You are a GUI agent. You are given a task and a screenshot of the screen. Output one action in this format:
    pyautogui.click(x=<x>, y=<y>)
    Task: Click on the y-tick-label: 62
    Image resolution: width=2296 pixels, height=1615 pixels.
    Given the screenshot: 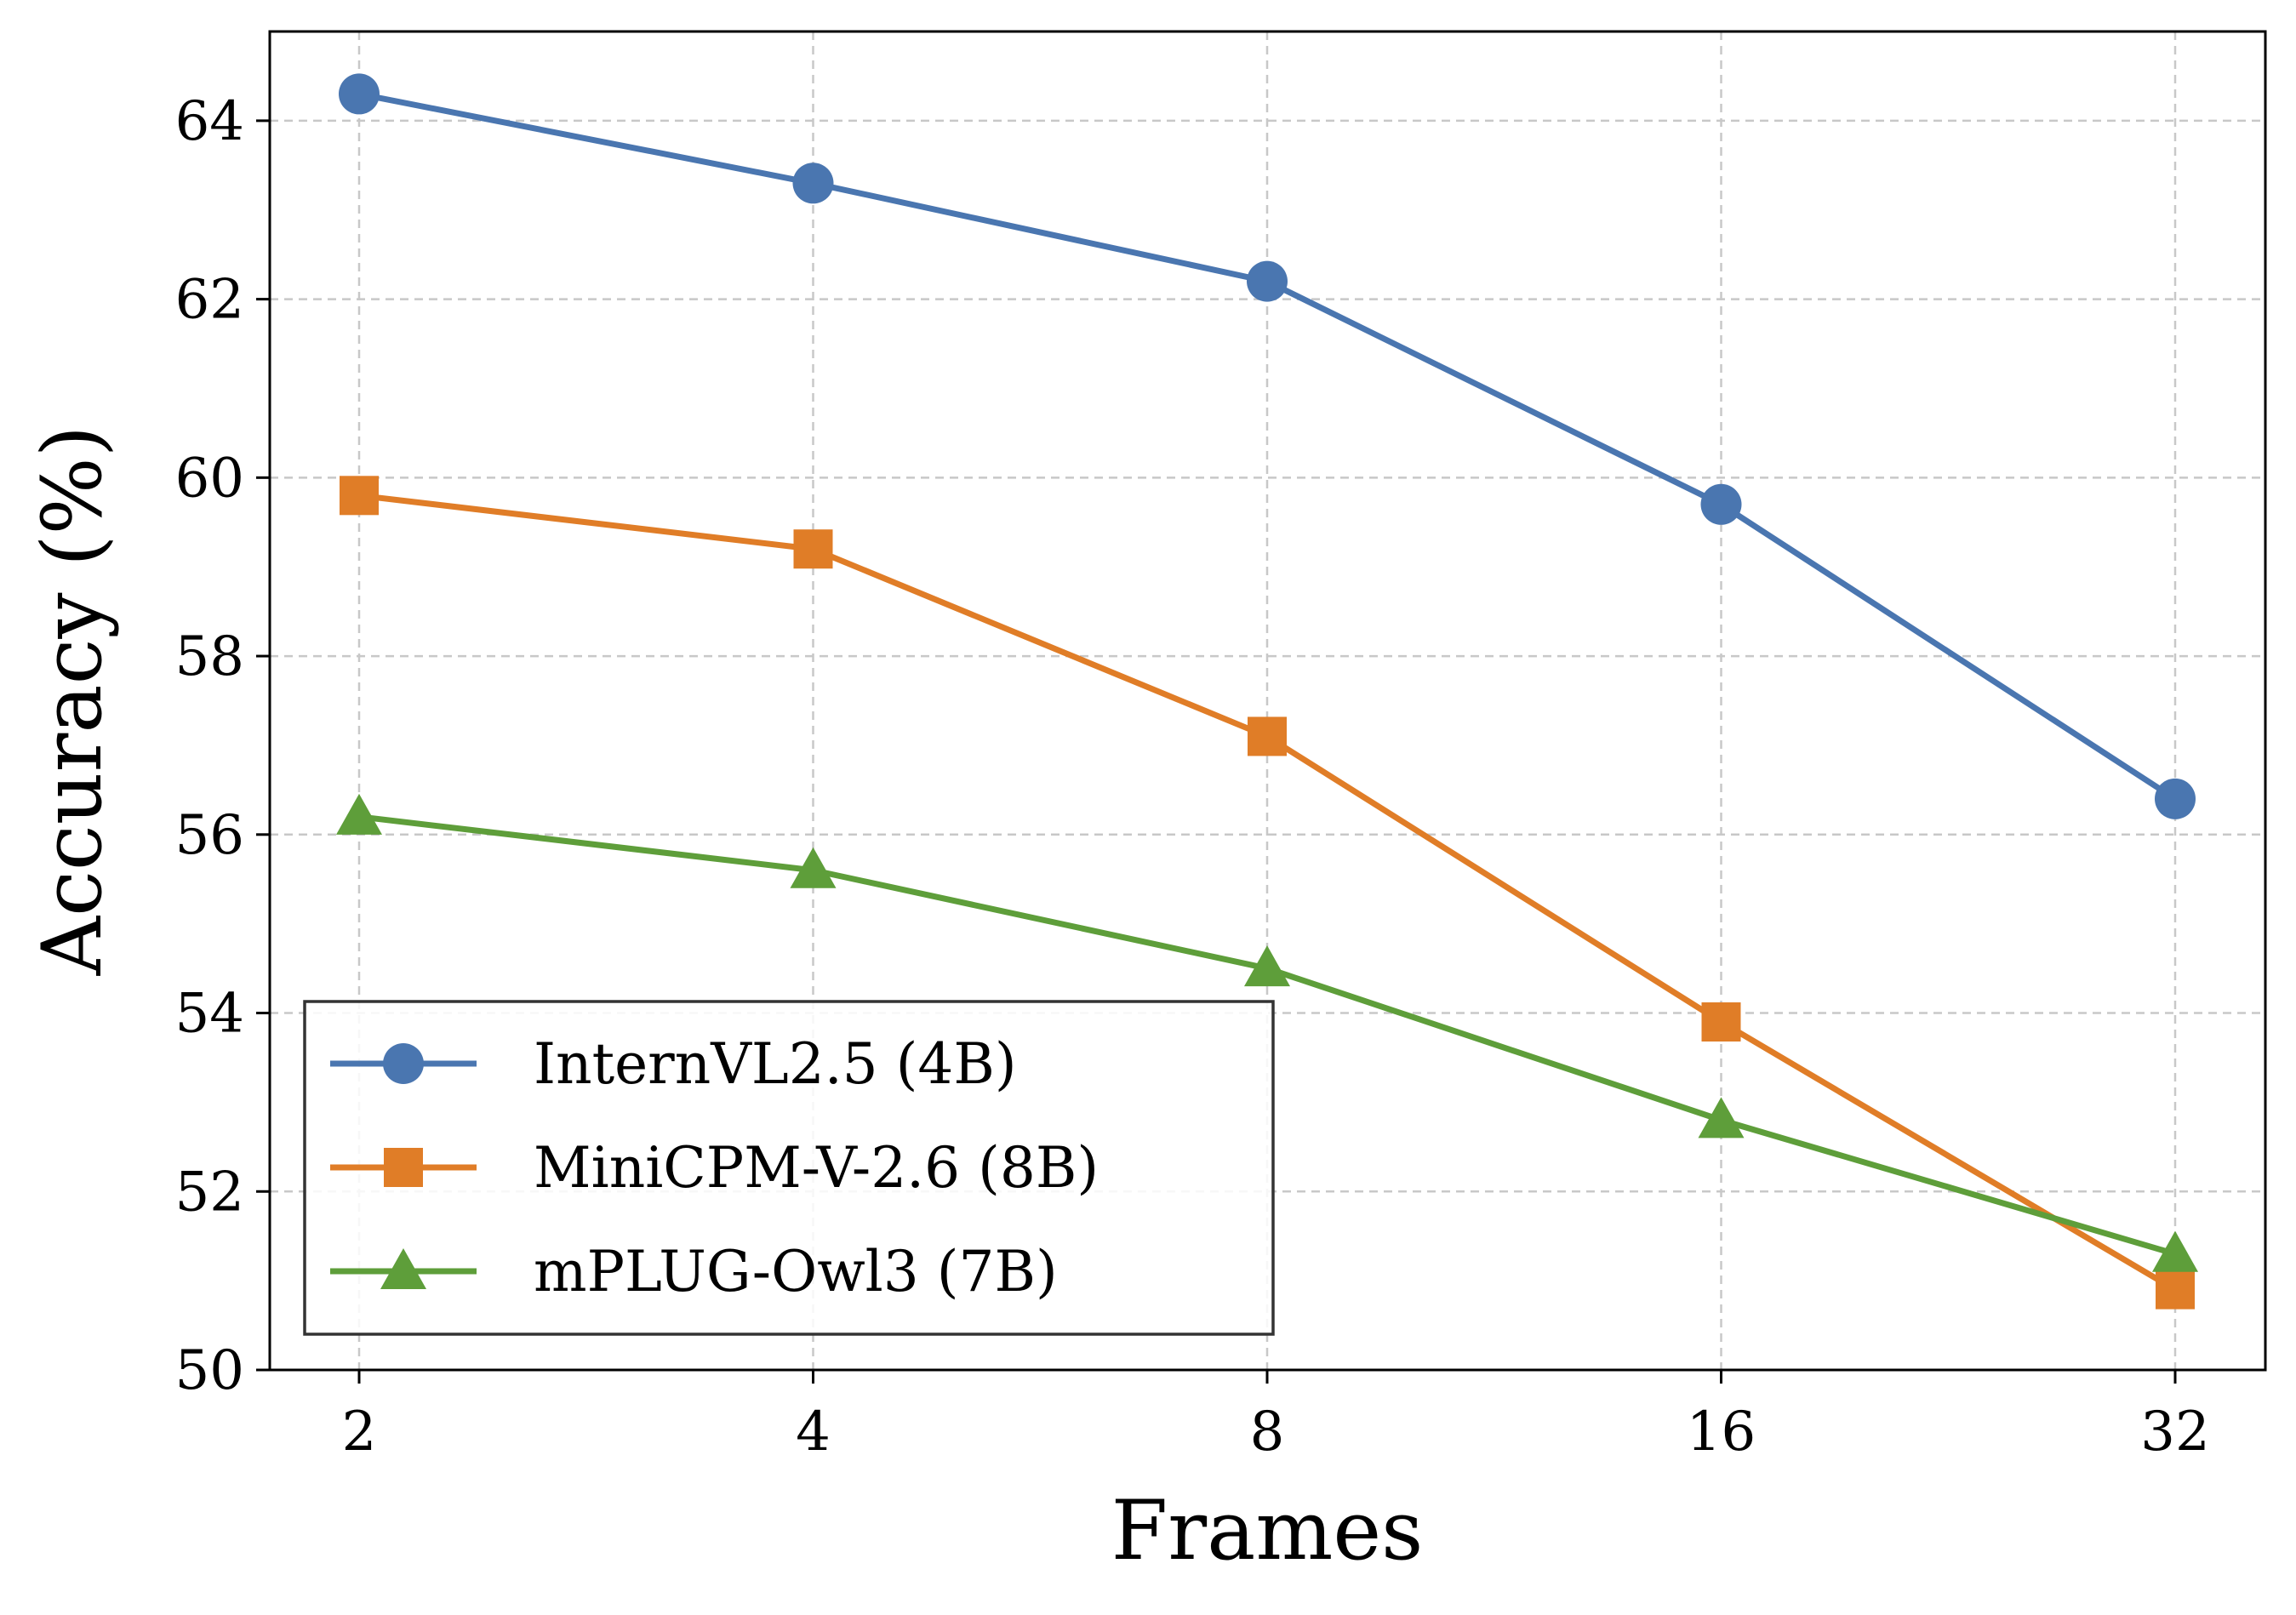 What is the action you would take?
    pyautogui.click(x=210, y=300)
    